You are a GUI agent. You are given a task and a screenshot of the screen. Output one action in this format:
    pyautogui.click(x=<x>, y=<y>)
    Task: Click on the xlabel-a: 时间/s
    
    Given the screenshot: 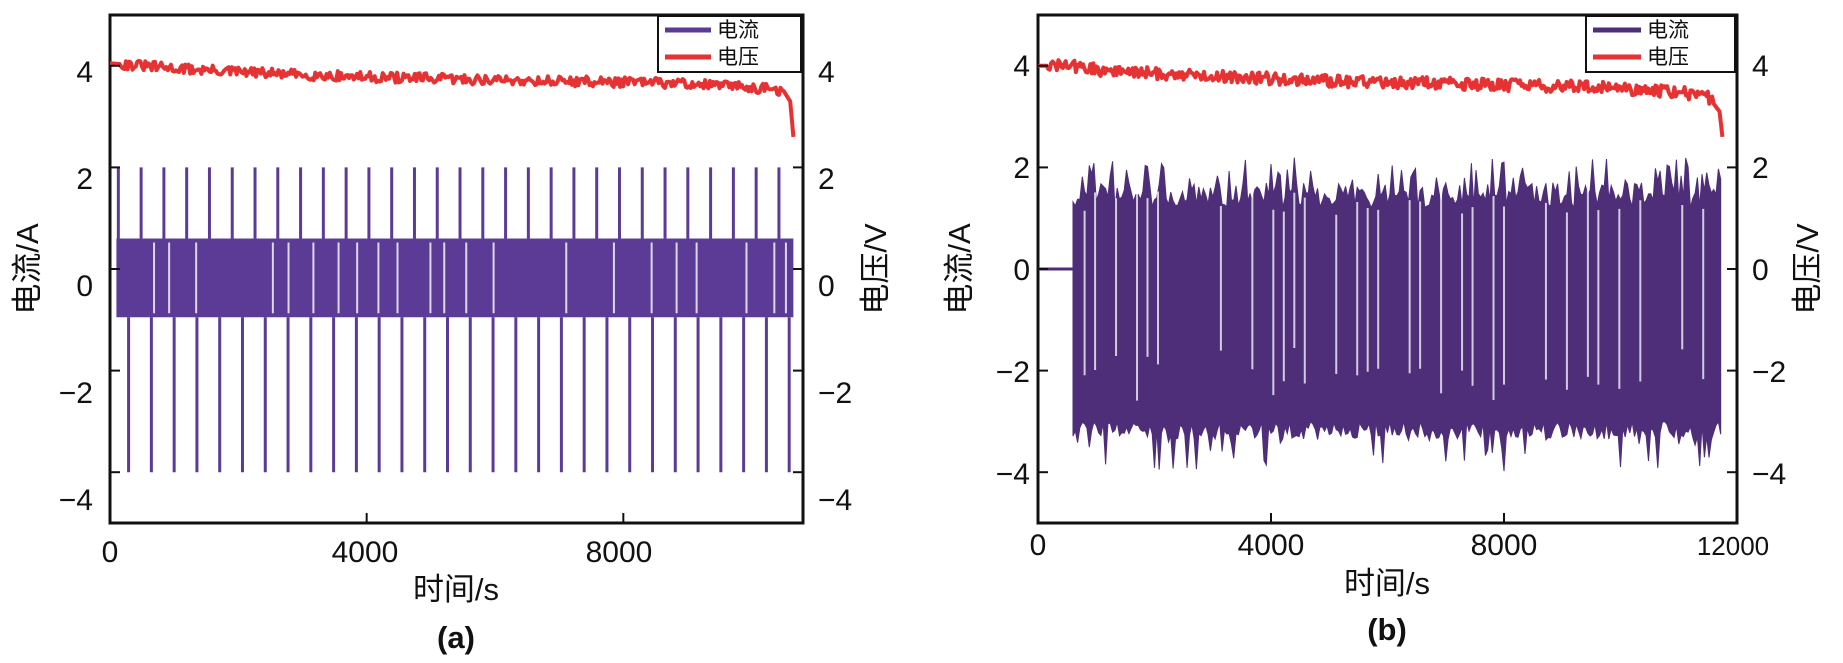 What is the action you would take?
    pyautogui.click(x=456, y=589)
    